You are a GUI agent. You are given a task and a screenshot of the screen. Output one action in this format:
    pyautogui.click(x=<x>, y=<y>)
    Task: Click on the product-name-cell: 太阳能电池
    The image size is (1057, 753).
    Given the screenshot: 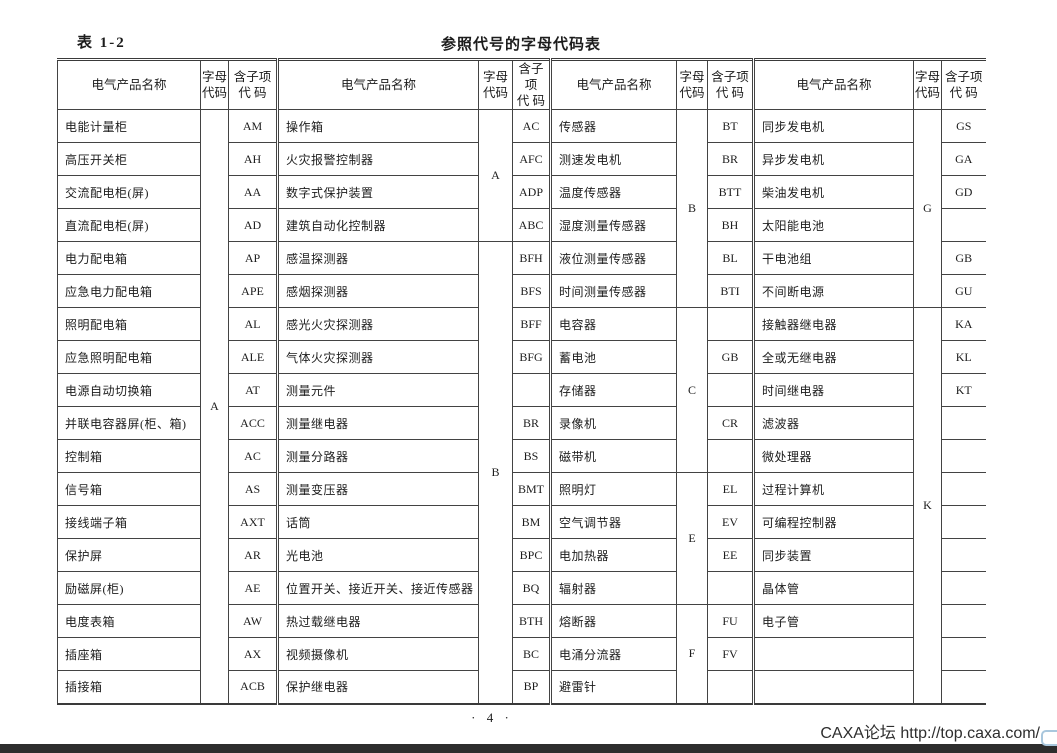 What is the action you would take?
    pyautogui.click(x=833, y=225)
    